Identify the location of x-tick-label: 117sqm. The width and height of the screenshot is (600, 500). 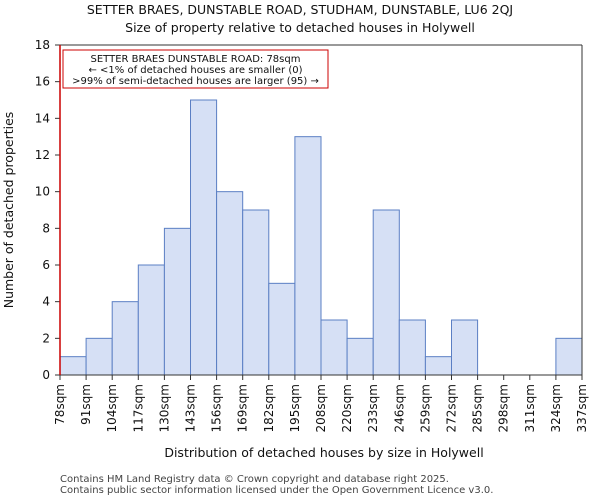
(138, 408).